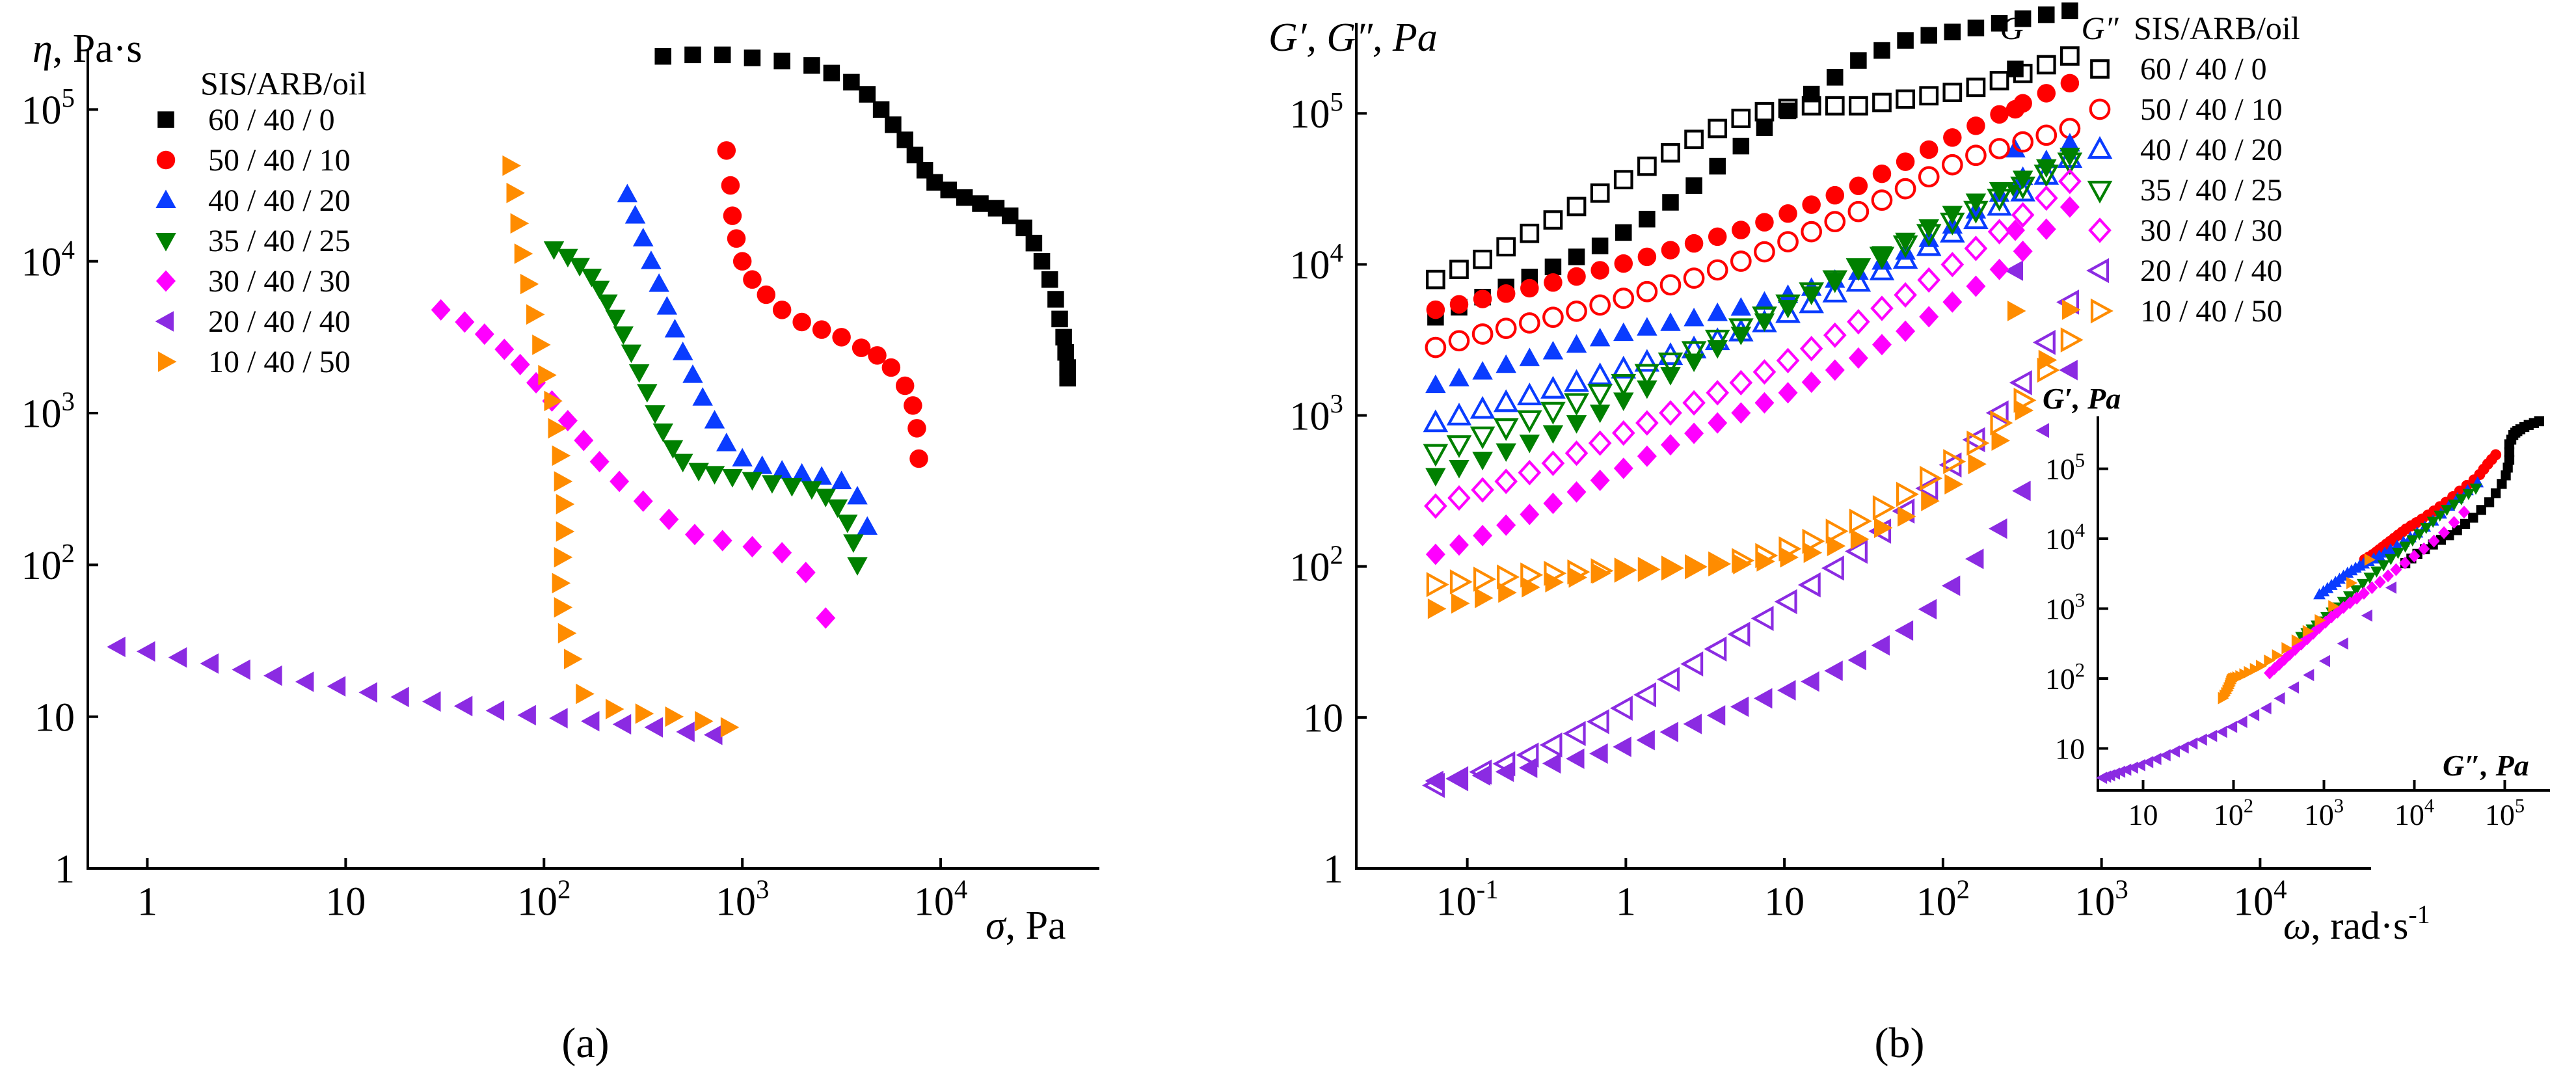 The image size is (2576, 1076). I want to click on panel-a-legend-label-4: 30 / 40 / 30, so click(279, 281).